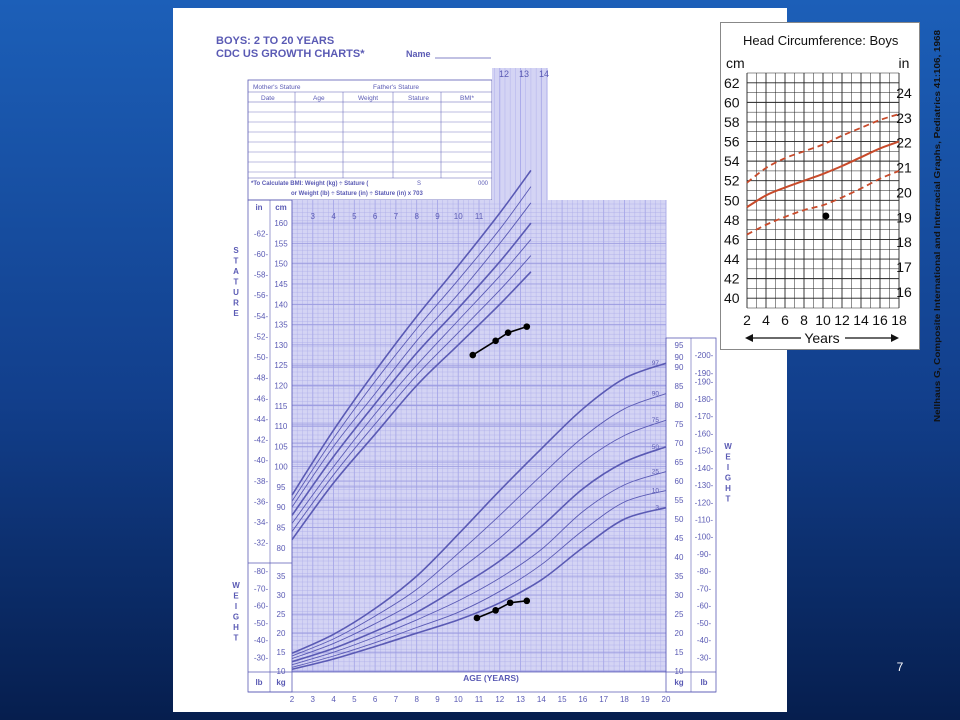  Describe the element at coordinates (656, 363) in the screenshot. I see `percentile-label-97: 97` at that location.